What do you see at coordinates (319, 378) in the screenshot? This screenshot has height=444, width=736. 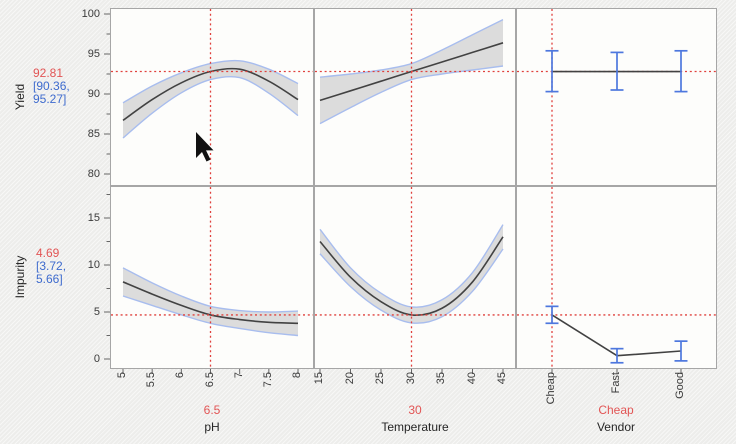 I see `x-tick-label: 15` at bounding box center [319, 378].